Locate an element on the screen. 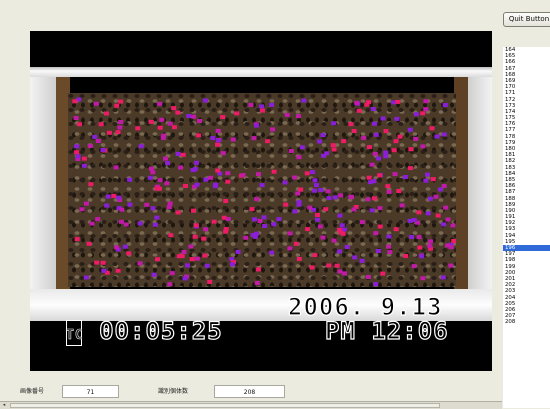  frame-list-item: 192 is located at coordinates (510, 223).